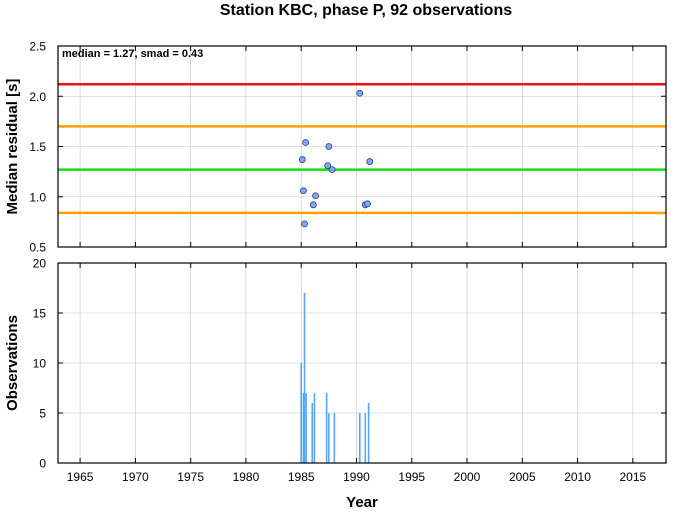 This screenshot has height=516, width=673. What do you see at coordinates (40, 264) in the screenshot?
I see `y-tick-label: 20` at bounding box center [40, 264].